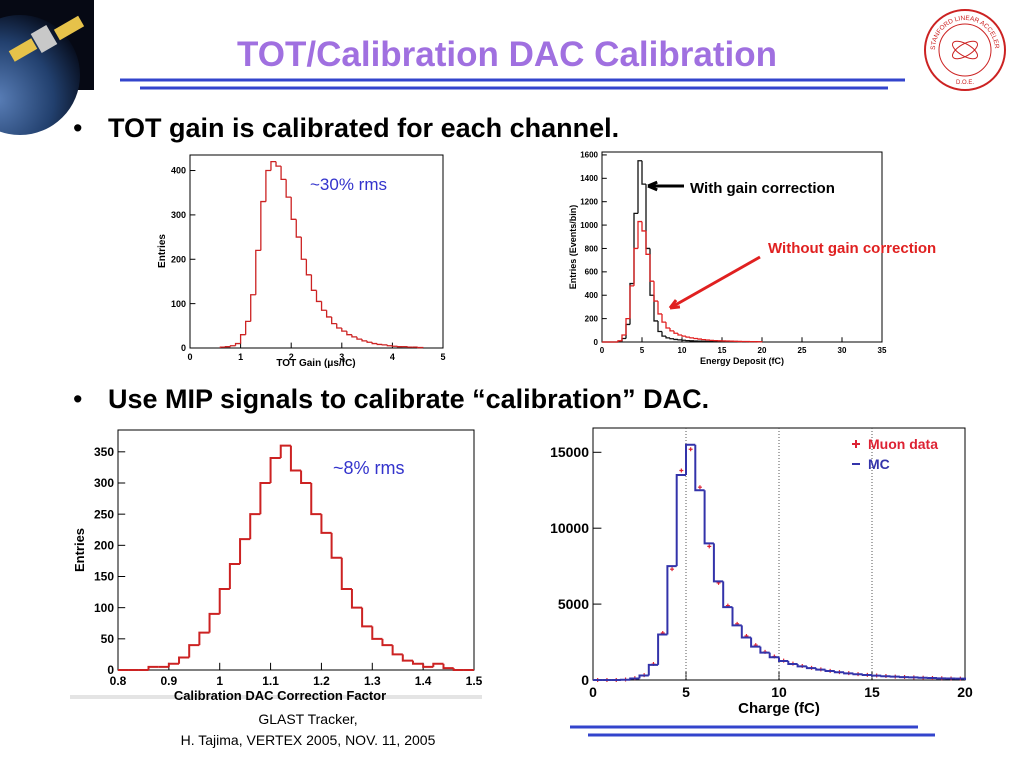  What do you see at coordinates (882, 350) in the screenshot?
I see `x-tick-label: 35` at bounding box center [882, 350].